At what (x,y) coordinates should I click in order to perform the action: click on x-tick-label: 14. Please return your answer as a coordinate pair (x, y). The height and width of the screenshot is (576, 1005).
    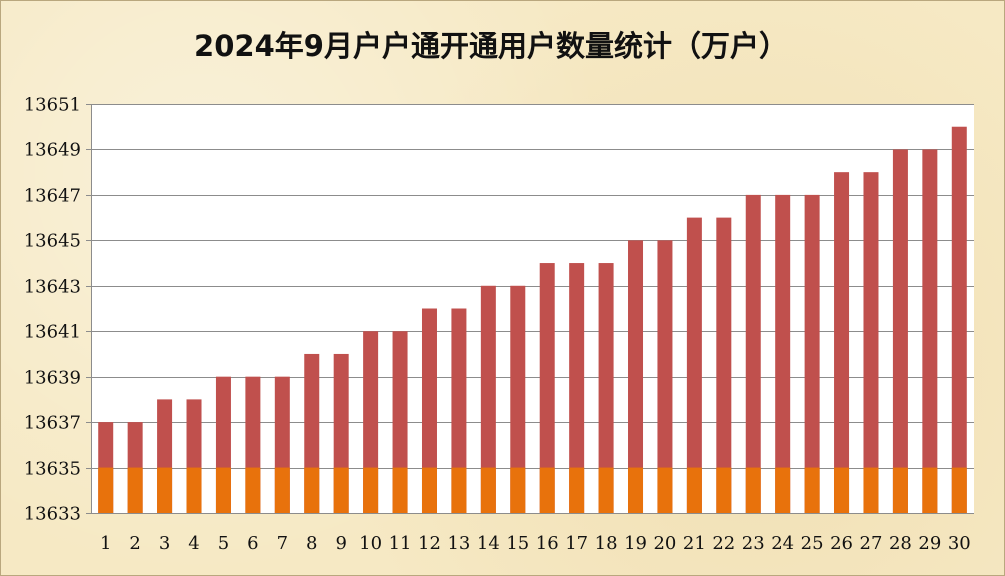
    Looking at the image, I should click on (488, 543).